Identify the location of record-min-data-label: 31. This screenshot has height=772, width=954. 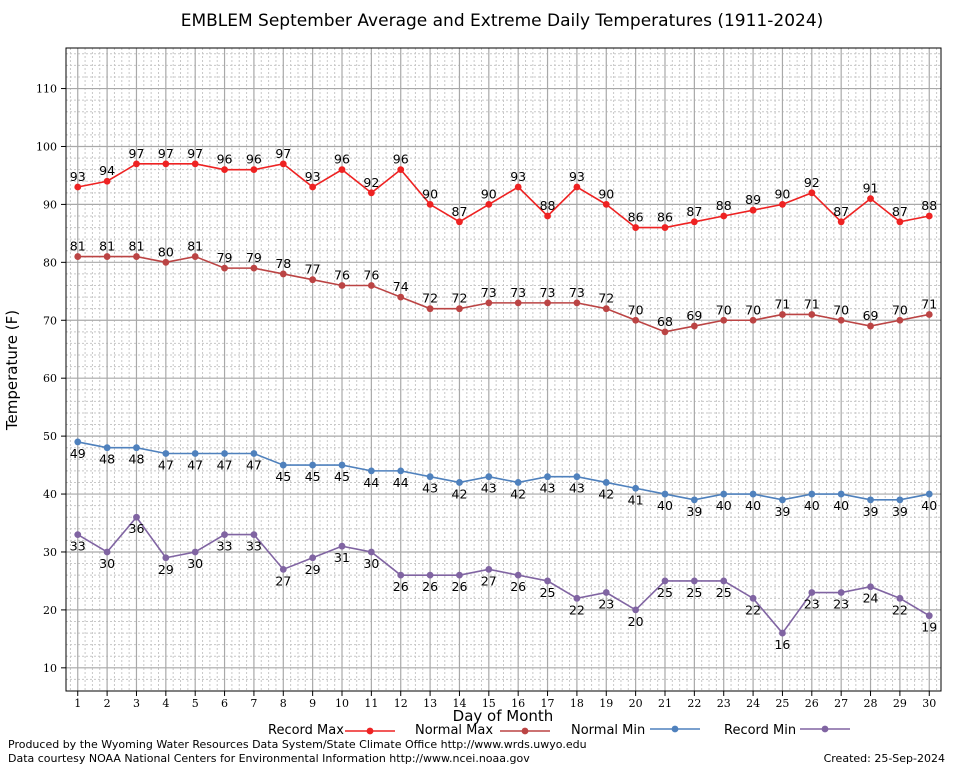
(342, 557).